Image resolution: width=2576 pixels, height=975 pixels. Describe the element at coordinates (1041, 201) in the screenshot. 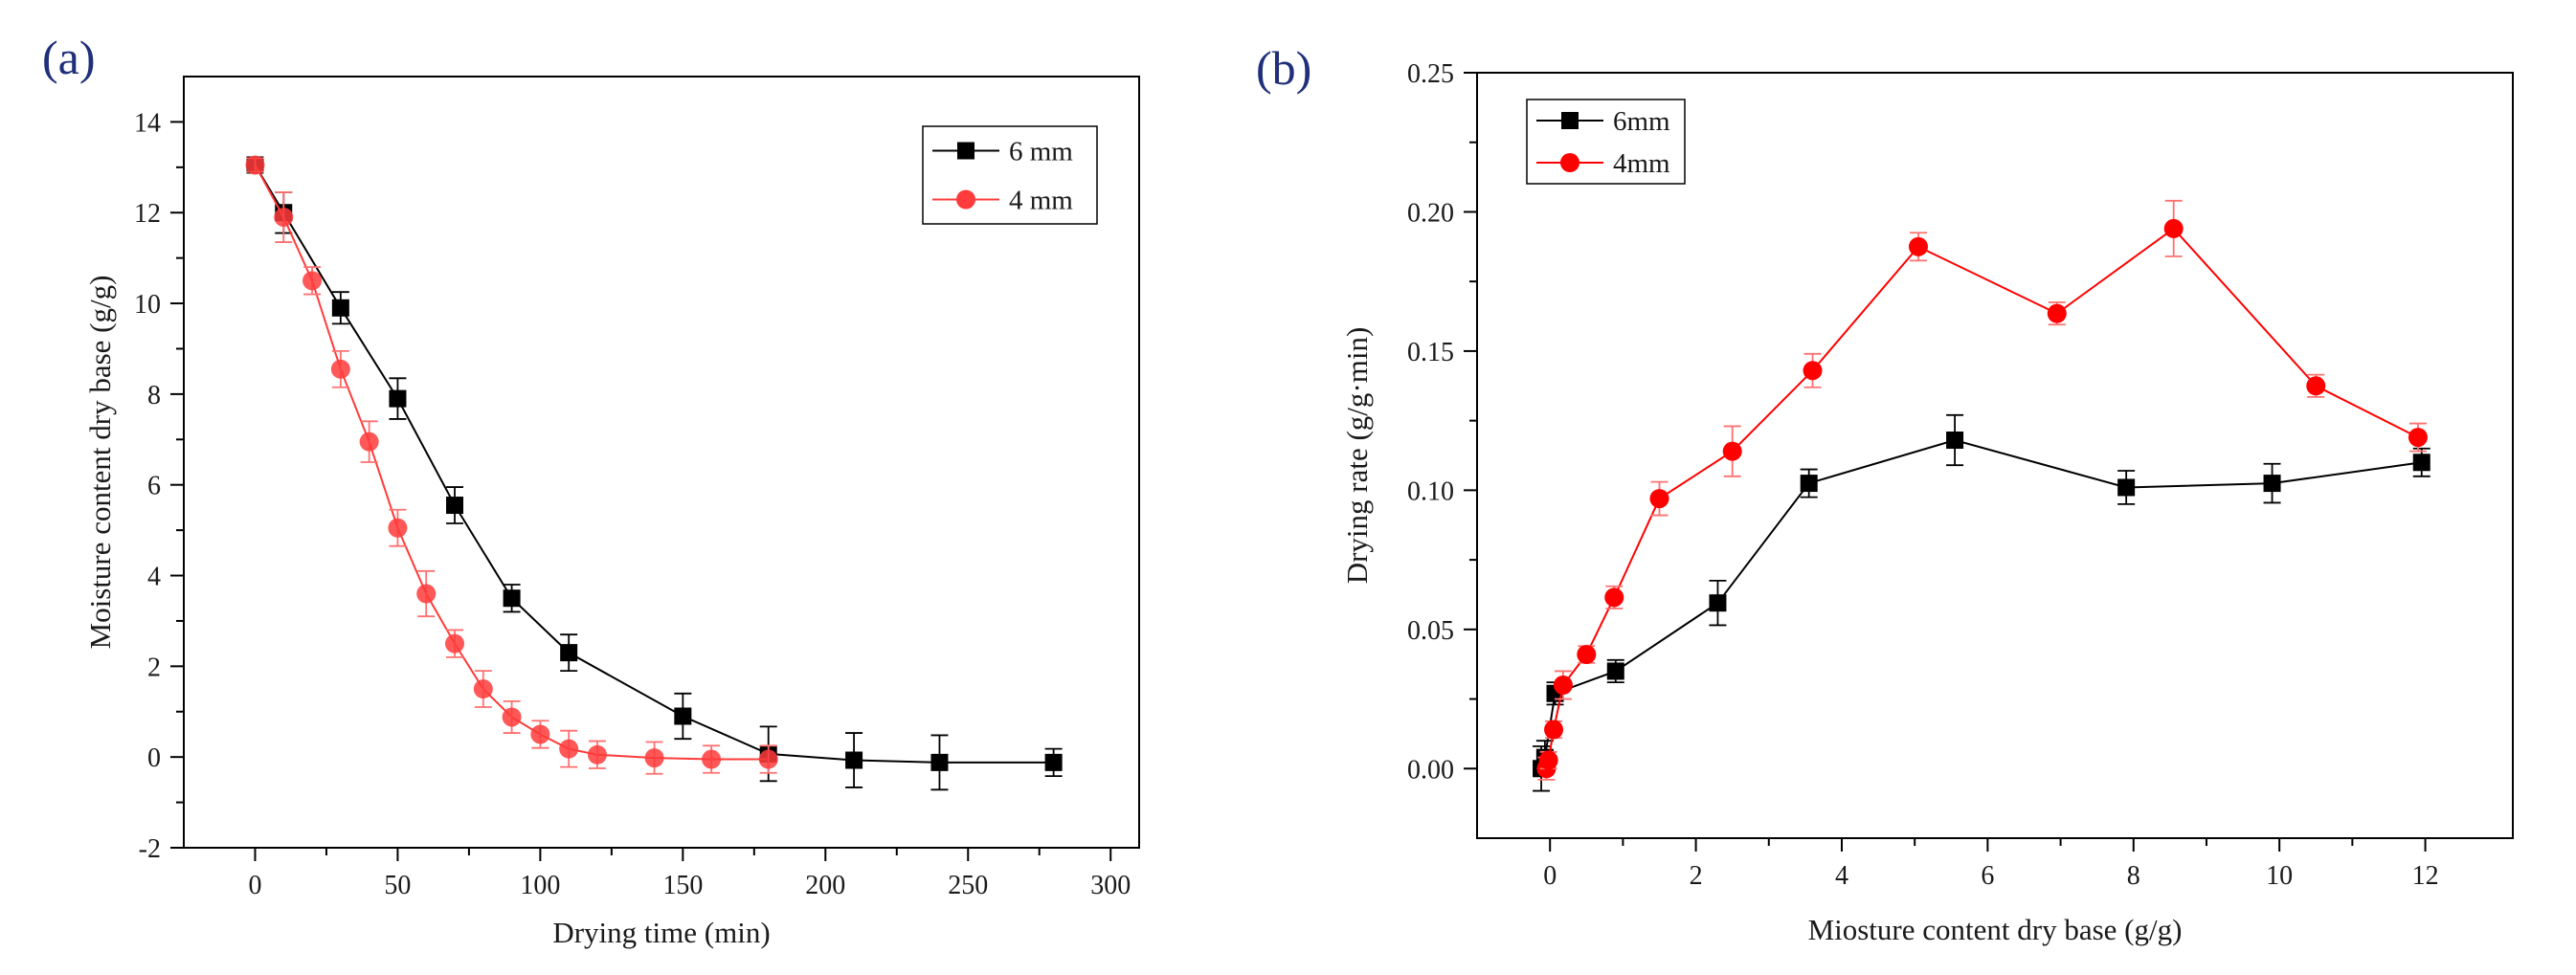

I see `legend-label: 4 mm` at that location.